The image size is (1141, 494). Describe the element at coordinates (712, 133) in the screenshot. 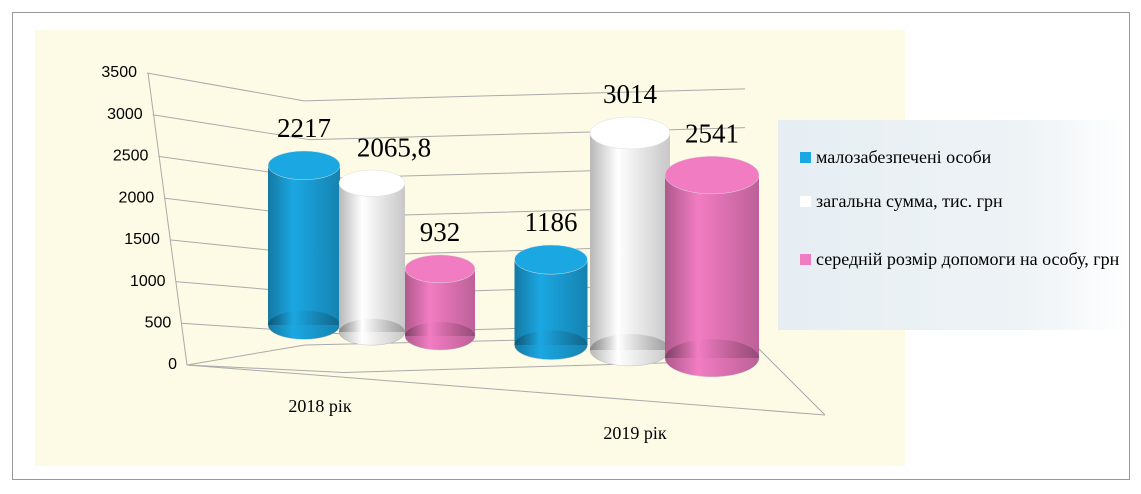

I see `value-label: 2541` at that location.